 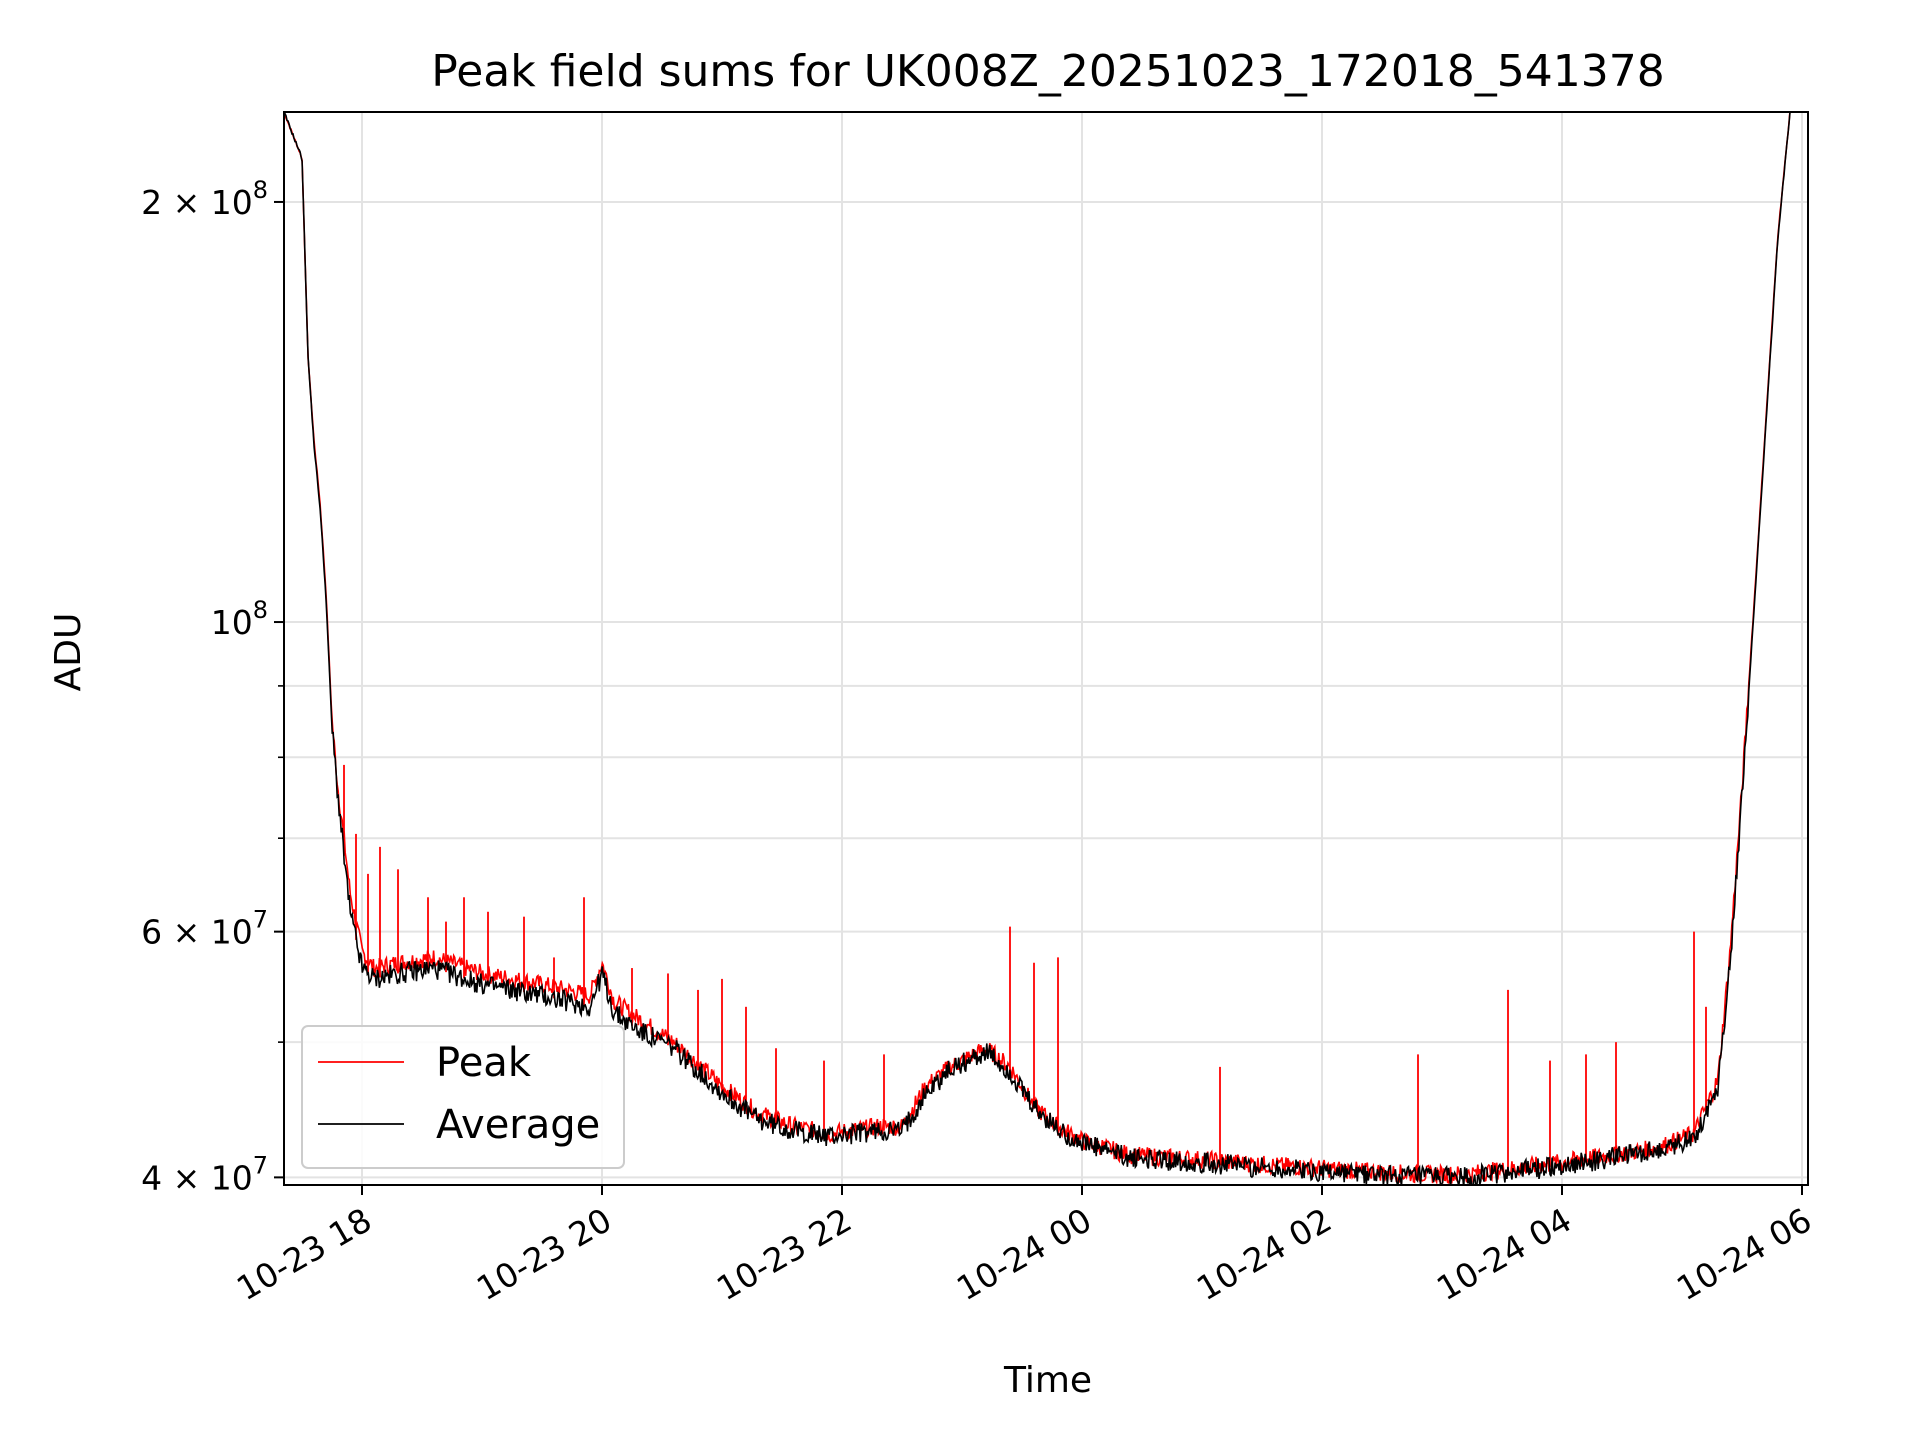 I want to click on x-axis-label: Time, so click(x=1047, y=1380).